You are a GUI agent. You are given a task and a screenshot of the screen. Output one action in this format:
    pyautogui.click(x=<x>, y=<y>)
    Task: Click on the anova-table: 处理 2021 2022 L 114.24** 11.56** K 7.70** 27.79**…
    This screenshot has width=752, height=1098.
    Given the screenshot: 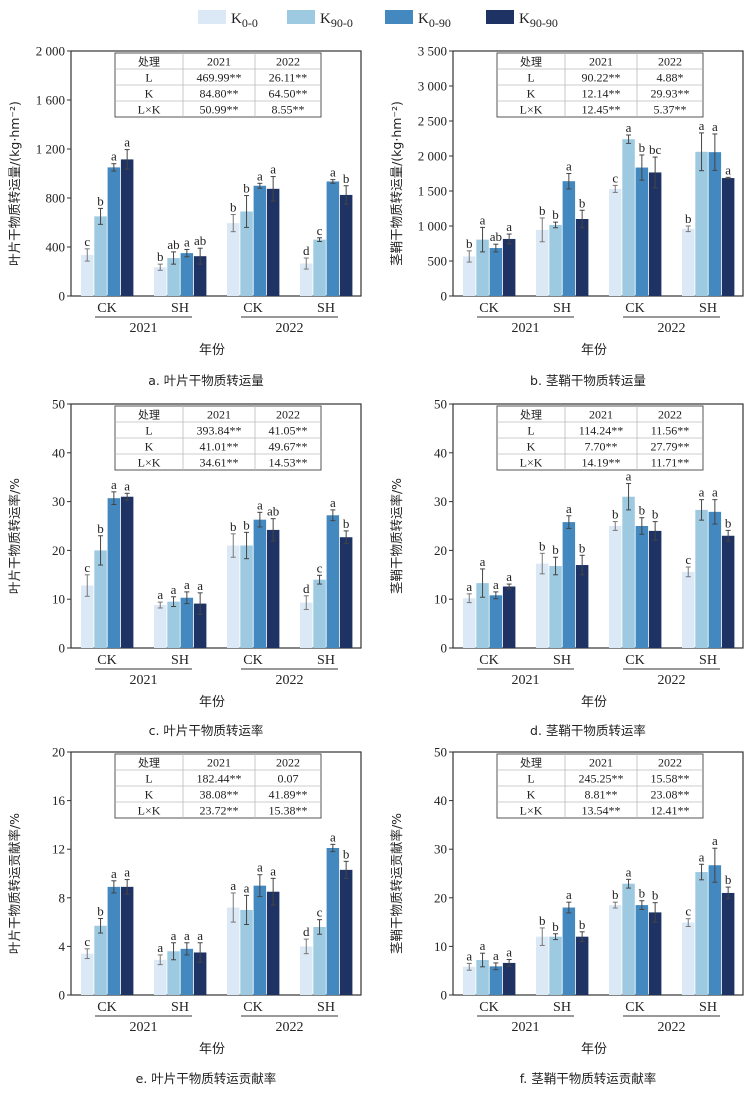 What is the action you would take?
    pyautogui.click(x=600, y=438)
    